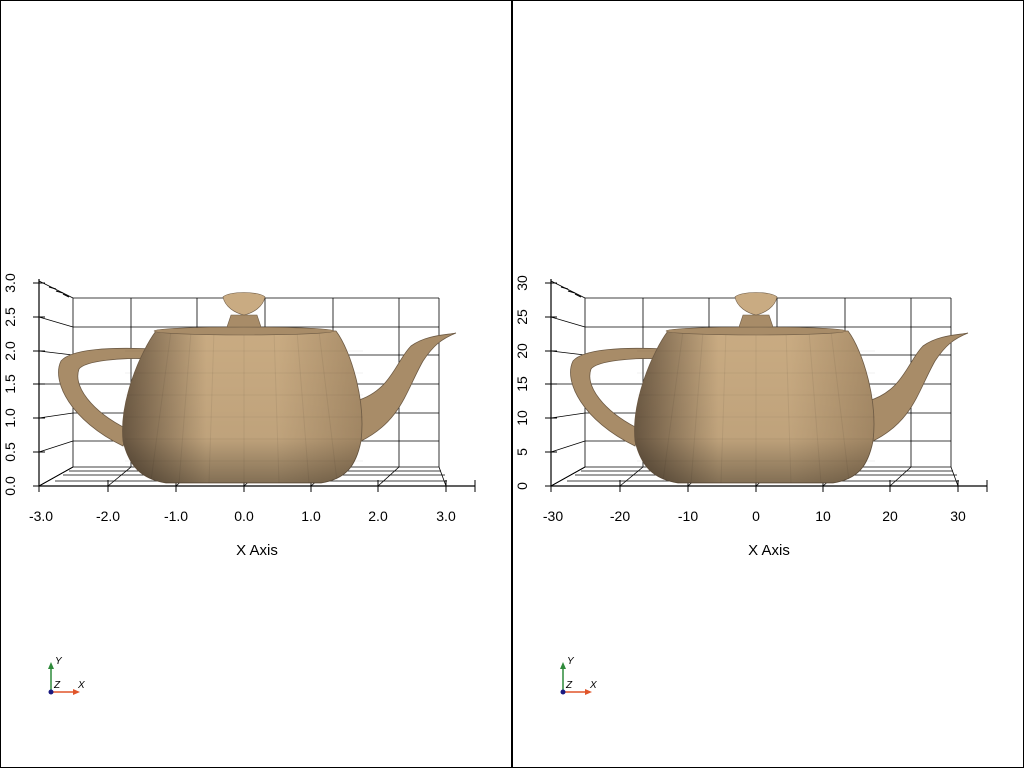 This screenshot has width=1024, height=768. I want to click on y-tick-label: 0.5, so click(10, 452).